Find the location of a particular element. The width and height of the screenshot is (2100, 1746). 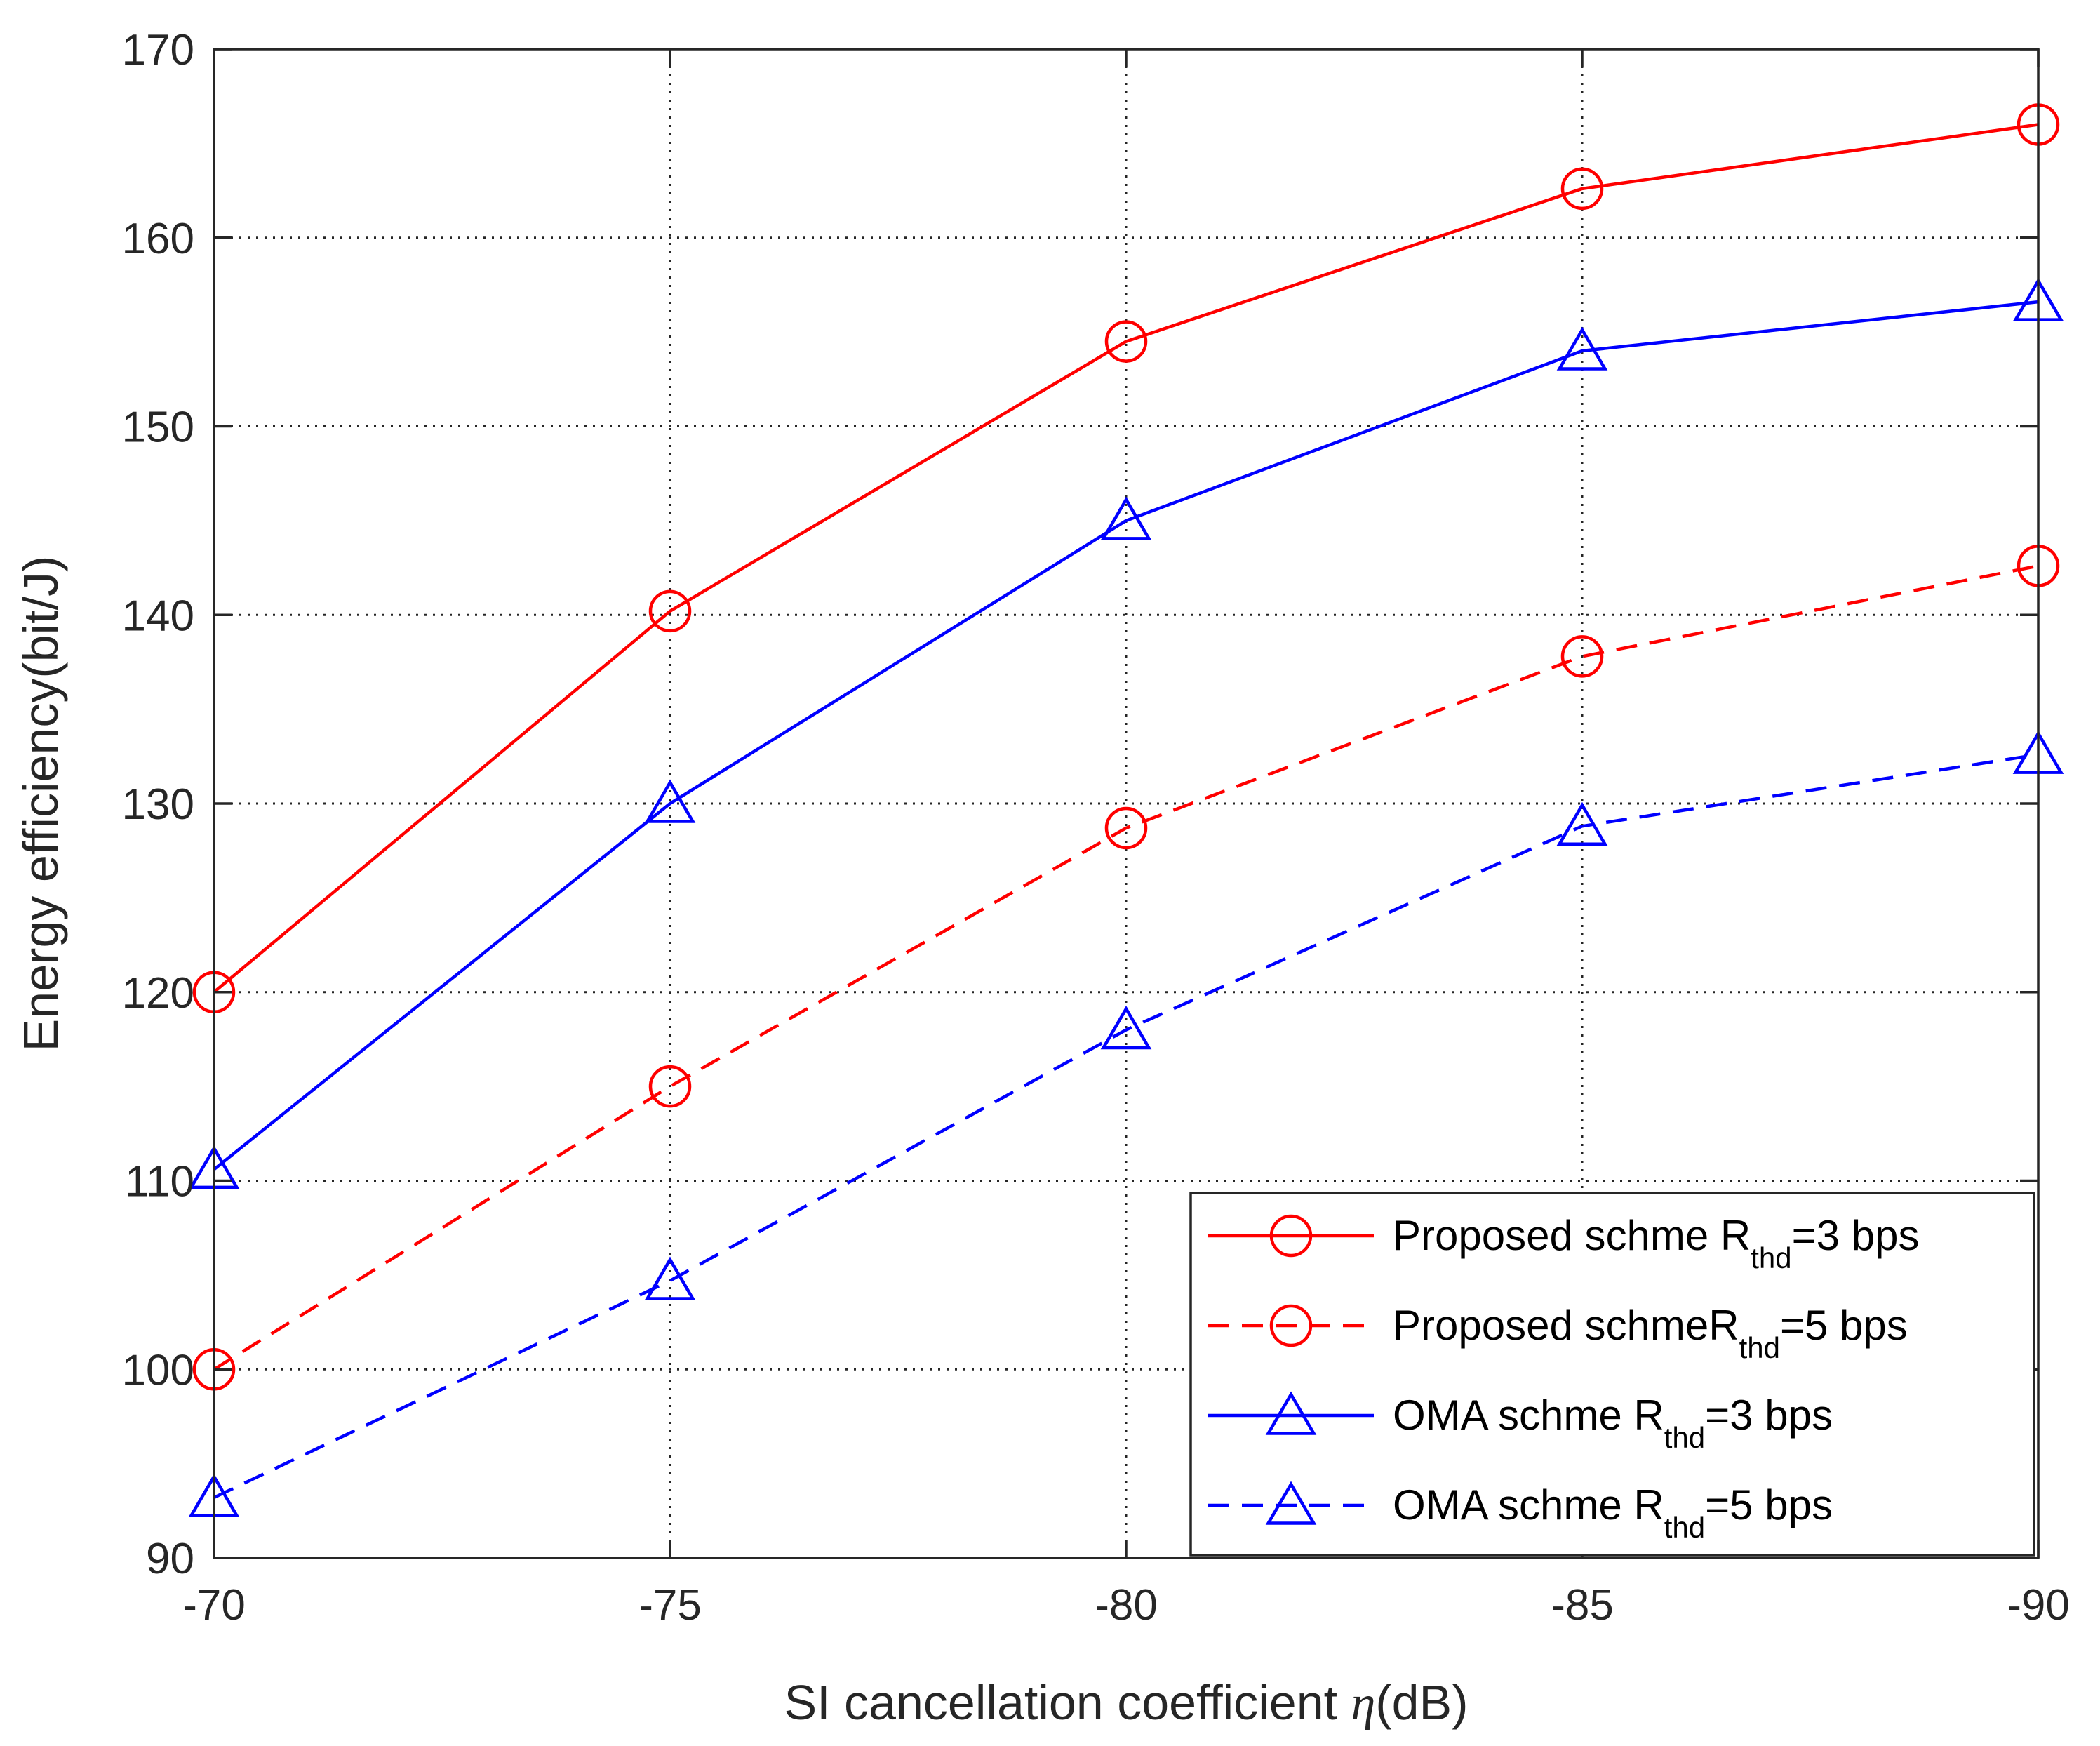

x-tick-label: -90 is located at coordinates (2038, 1606).